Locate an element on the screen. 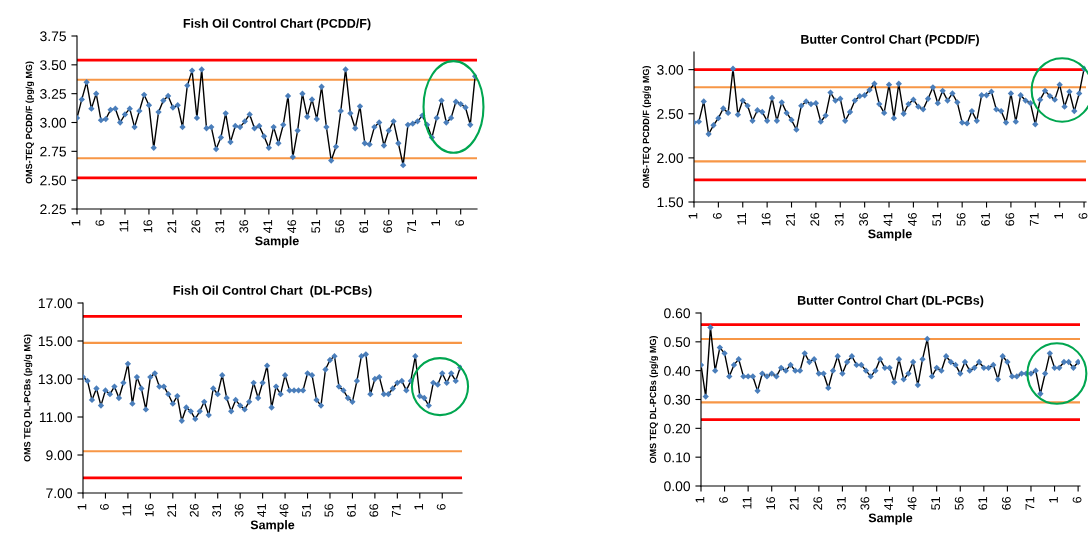 The height and width of the screenshot is (558, 1088). y-tick-label: 2.00 is located at coordinates (670, 158).